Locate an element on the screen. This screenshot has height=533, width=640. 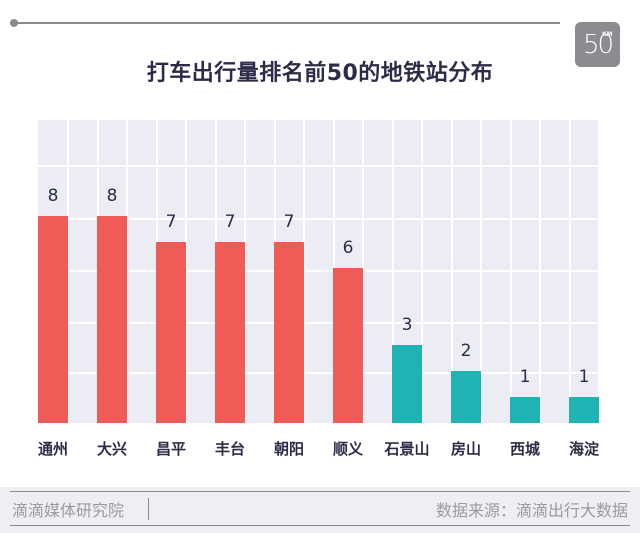
category-label: 房山 is located at coordinates (465, 449).